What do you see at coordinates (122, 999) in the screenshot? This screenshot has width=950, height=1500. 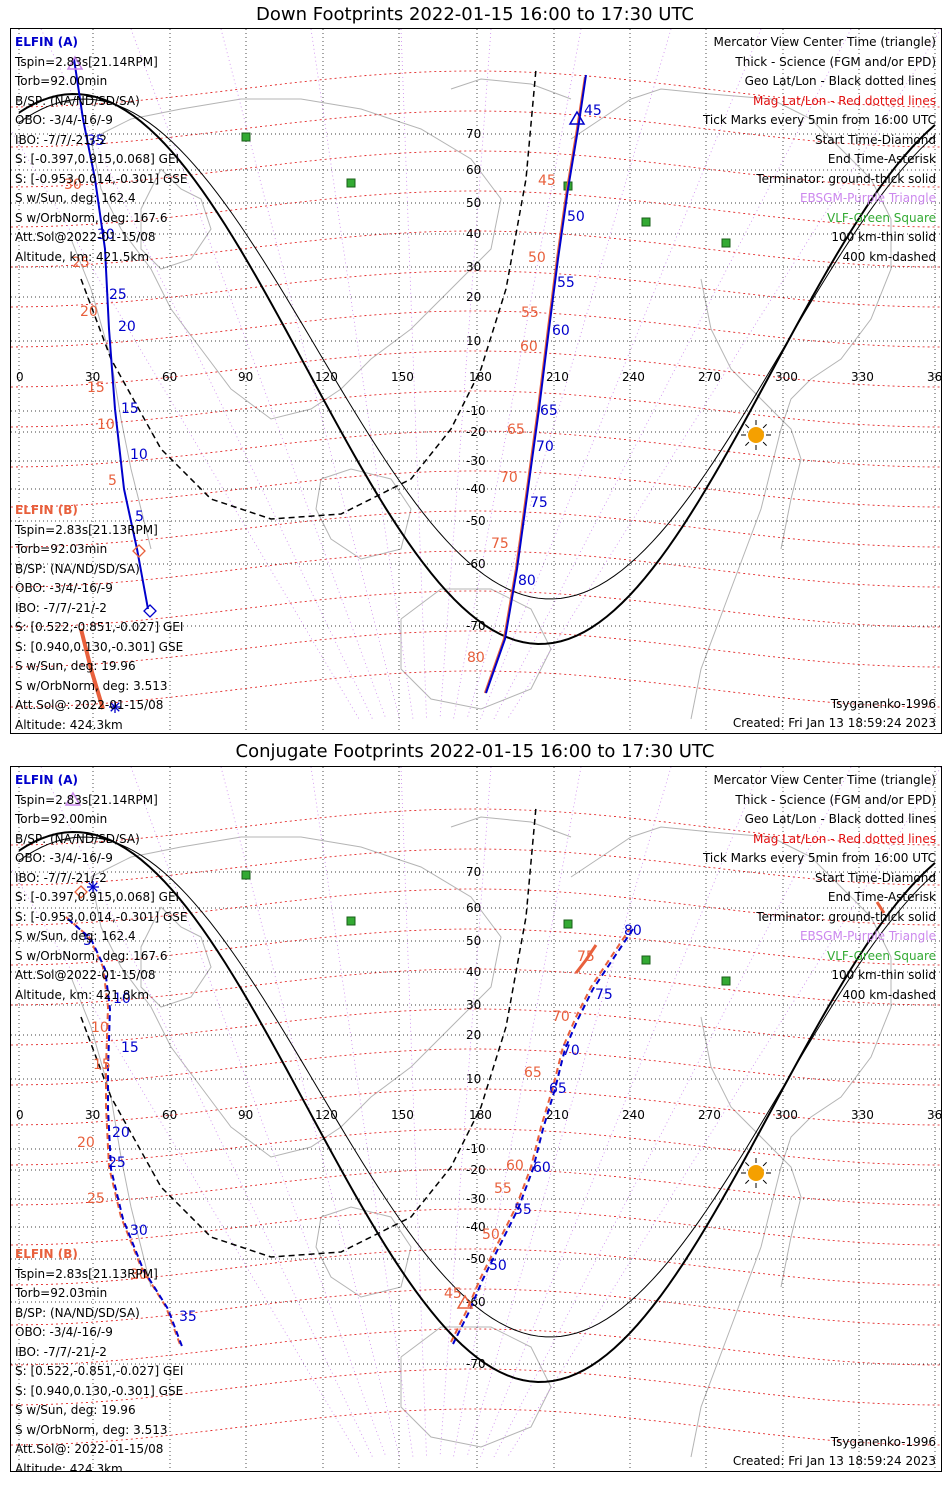 I see `elfin-a-tick-label: 10` at bounding box center [122, 999].